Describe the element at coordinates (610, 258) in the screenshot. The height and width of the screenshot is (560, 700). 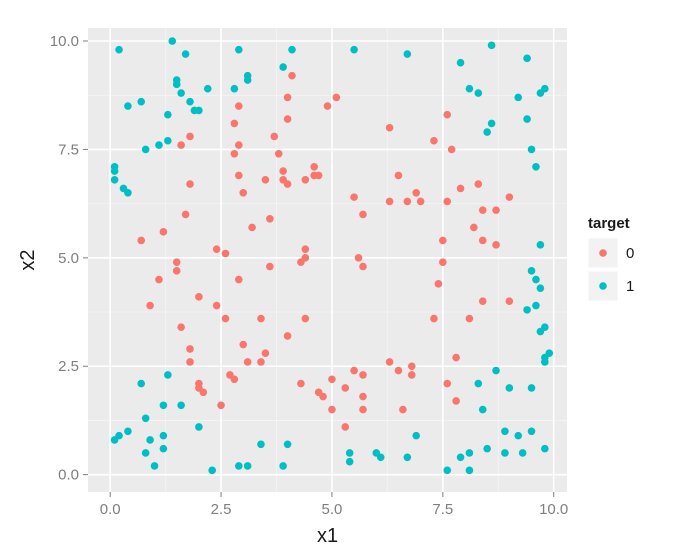
I see `legend: target 0 1` at that location.